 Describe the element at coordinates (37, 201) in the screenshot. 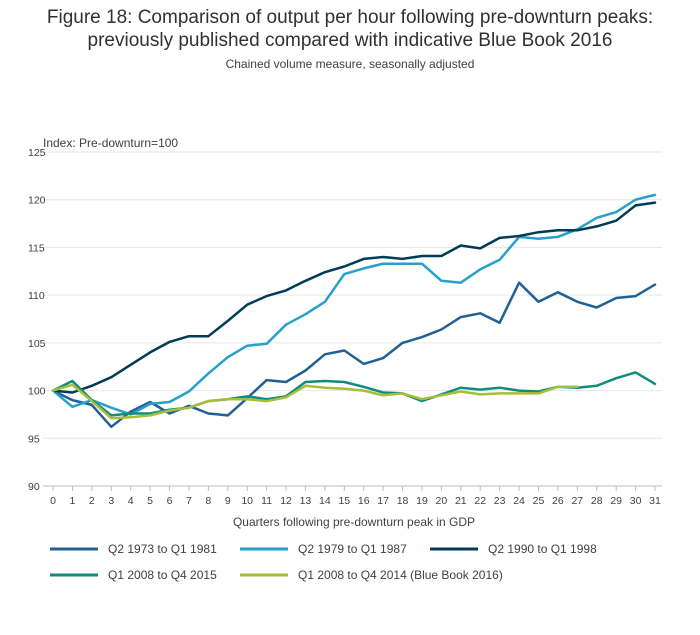

I see `y-tick-label: 120` at that location.